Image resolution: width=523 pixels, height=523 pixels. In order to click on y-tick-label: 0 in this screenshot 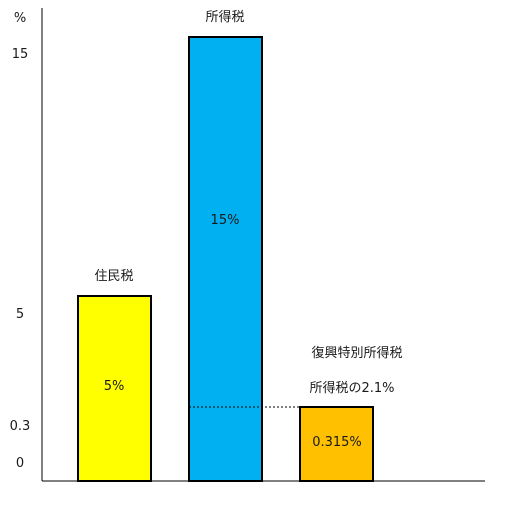, I will do `click(20, 463)`.